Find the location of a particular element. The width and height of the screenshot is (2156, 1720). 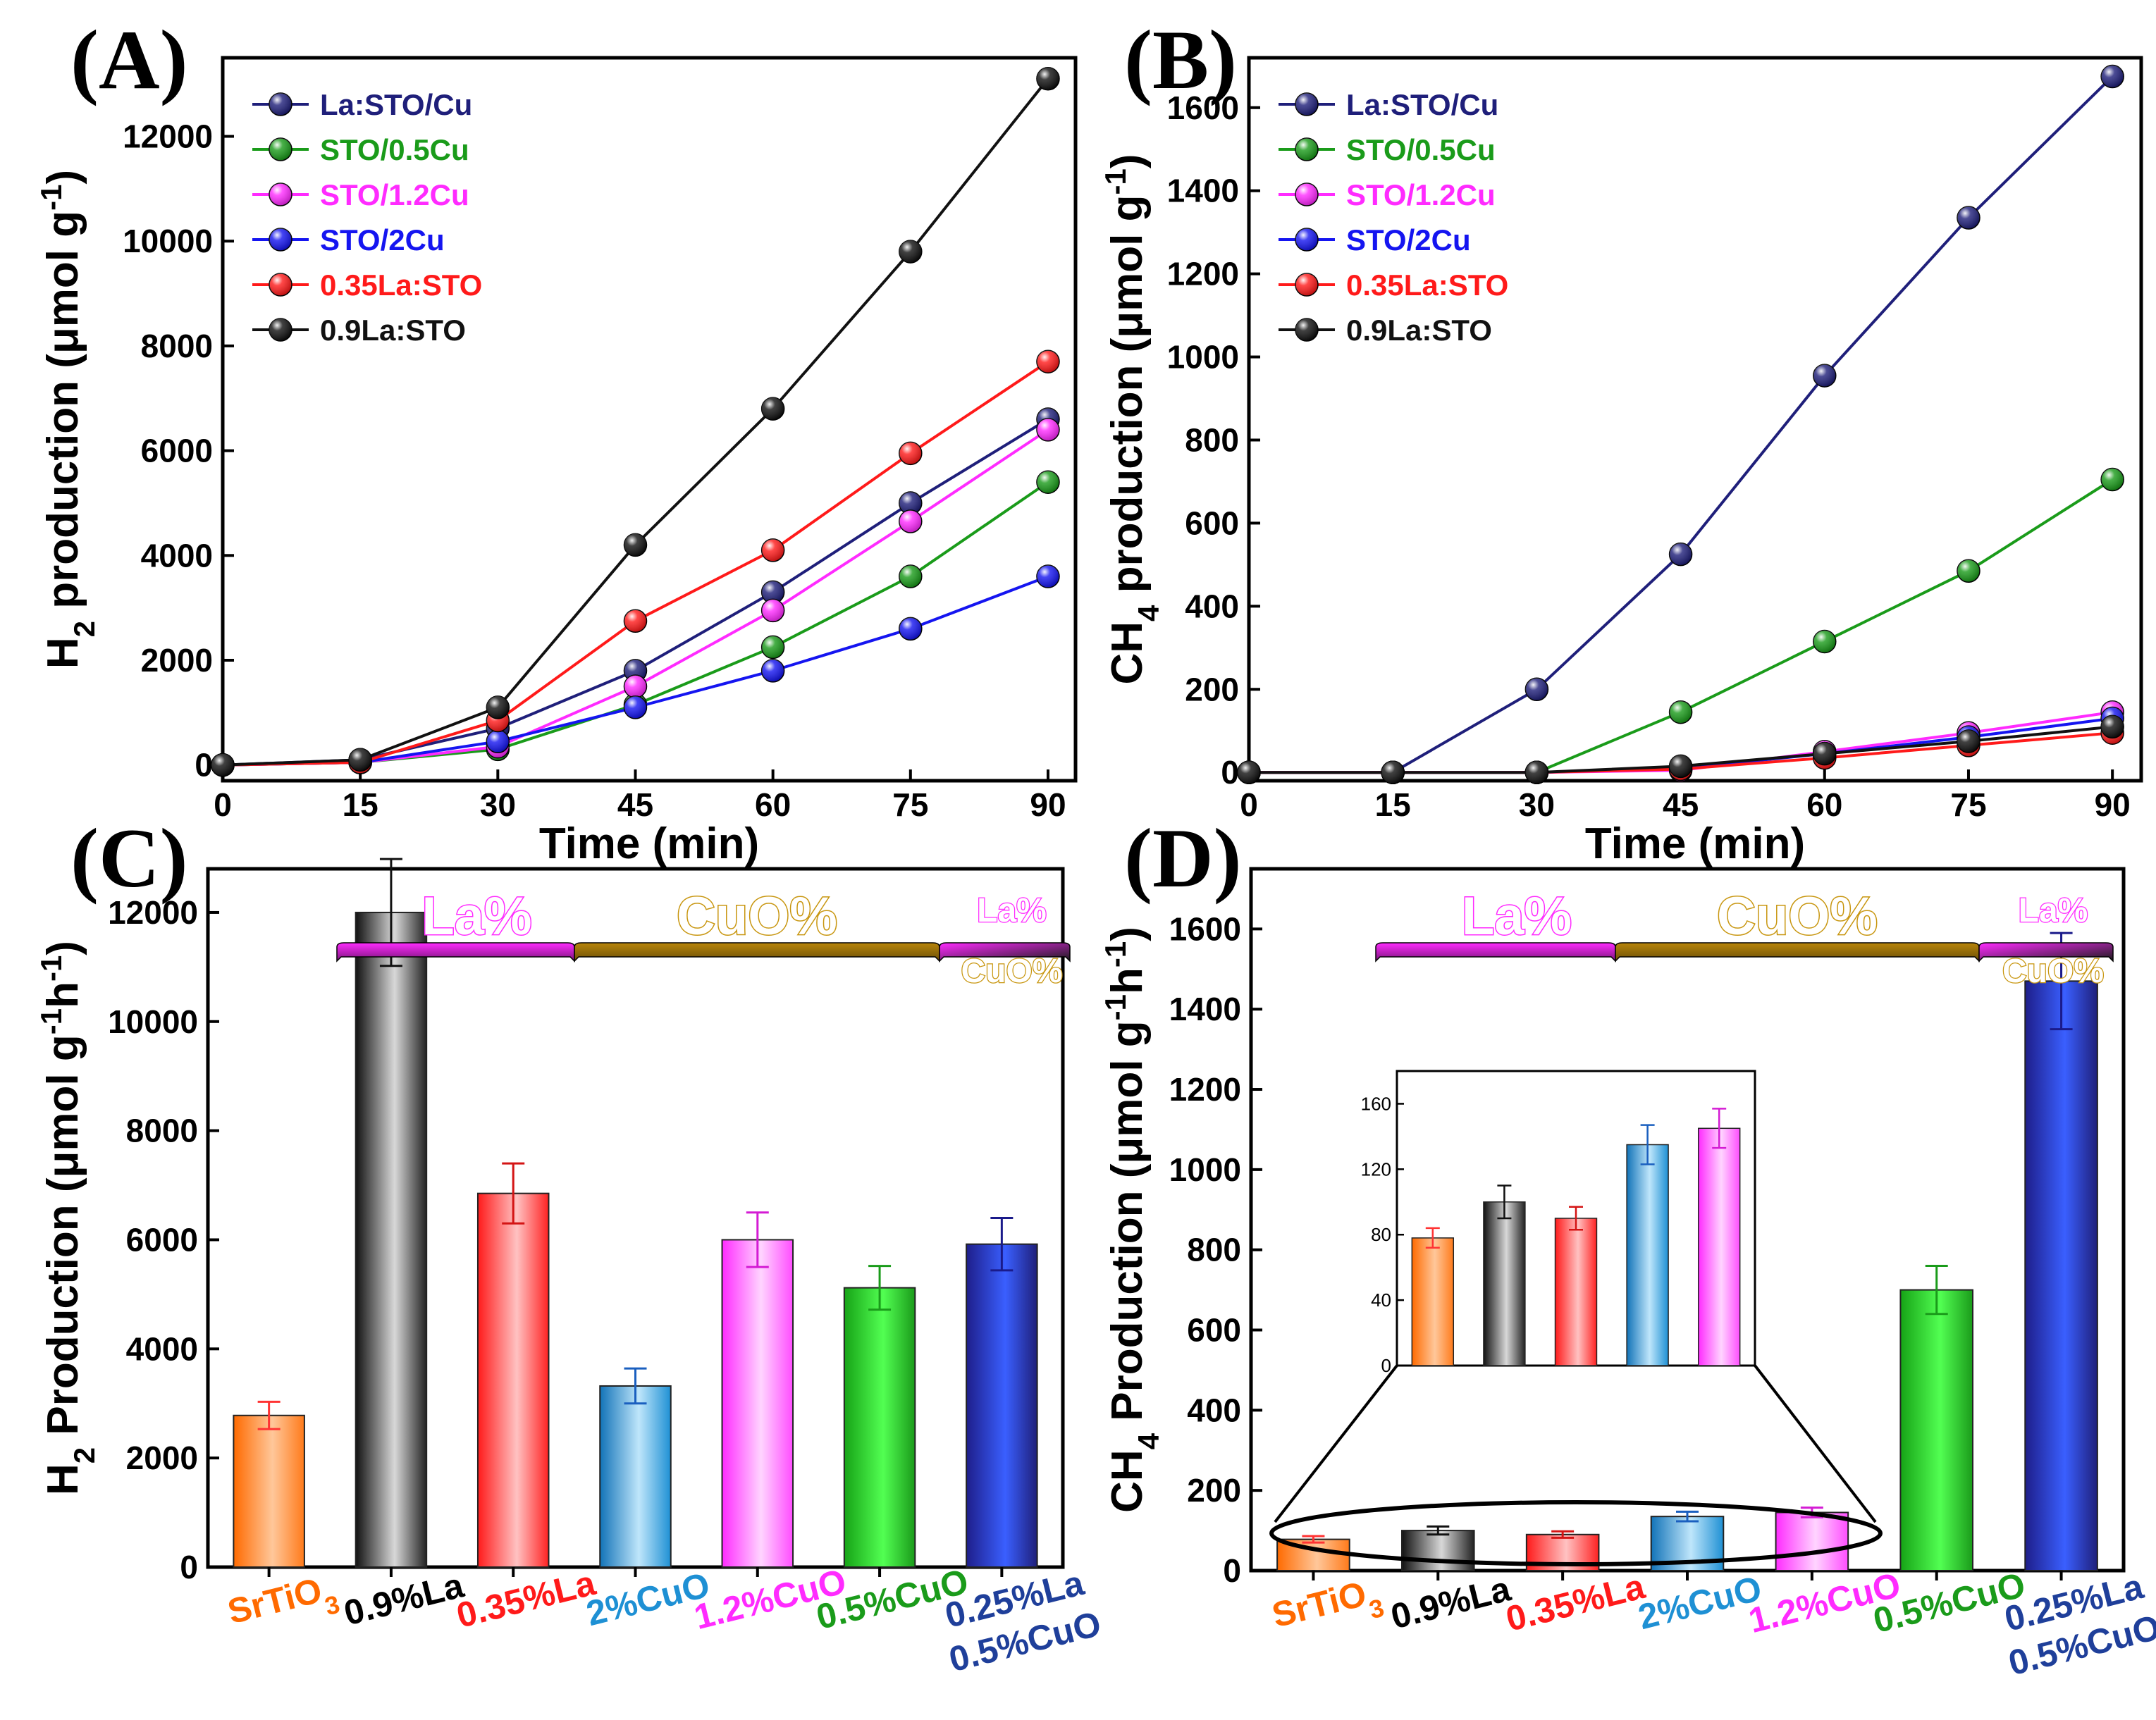

x-tick-label-75: 75 is located at coordinates (910, 804).